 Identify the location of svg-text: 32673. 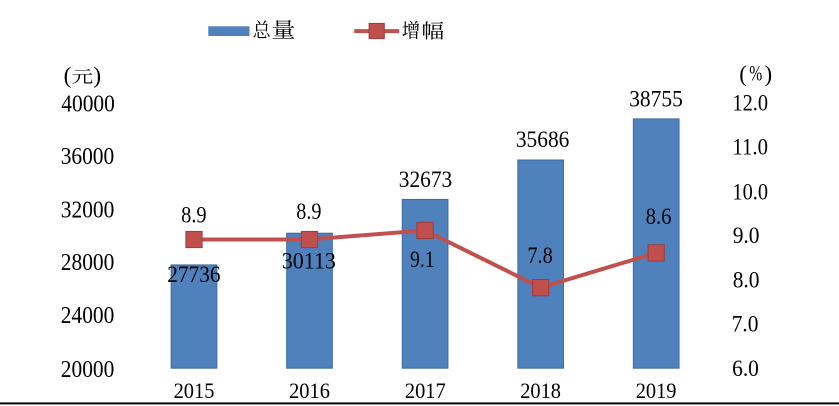
(425, 180).